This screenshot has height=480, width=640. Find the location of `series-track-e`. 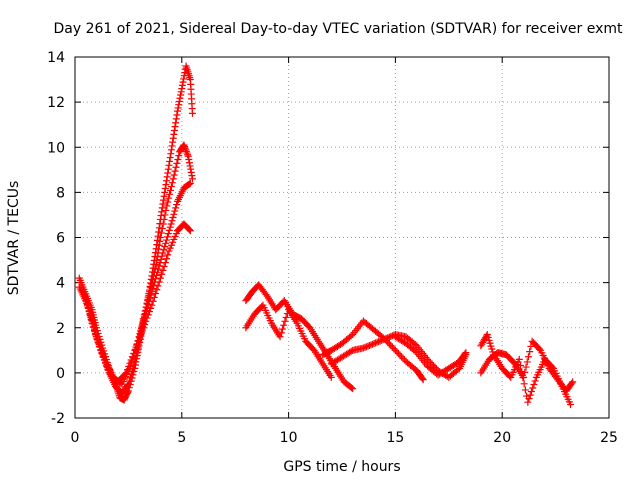

series-track-e is located at coordinates (299, 337).